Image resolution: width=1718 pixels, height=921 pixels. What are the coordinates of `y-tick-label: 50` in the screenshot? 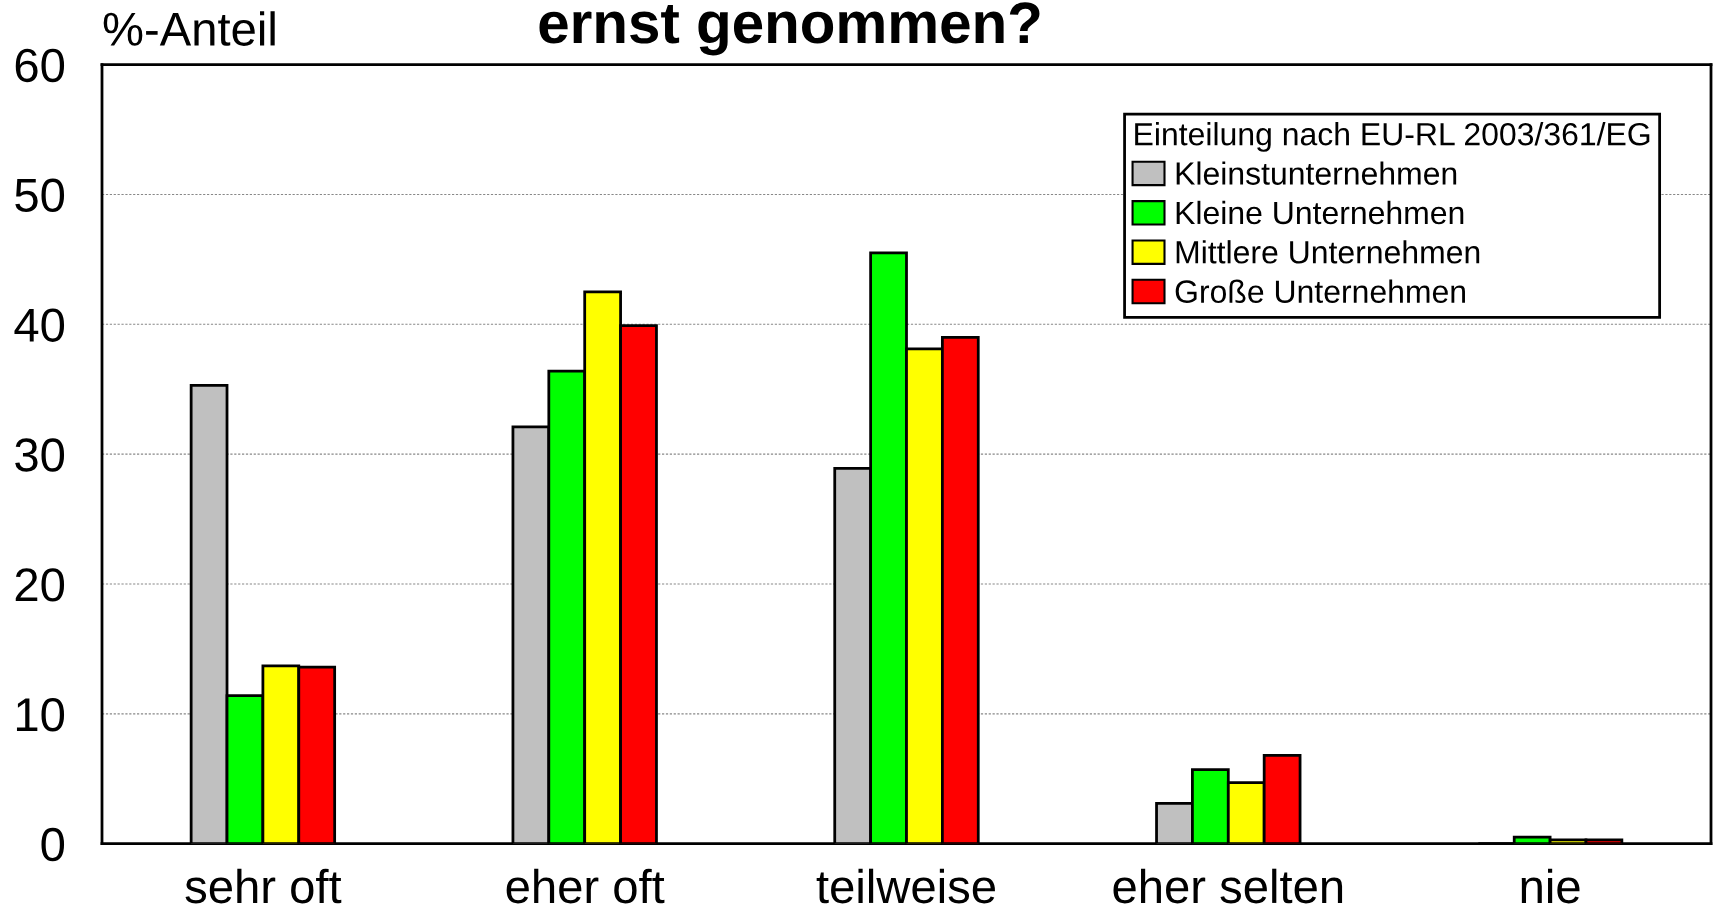 It's located at (40, 195).